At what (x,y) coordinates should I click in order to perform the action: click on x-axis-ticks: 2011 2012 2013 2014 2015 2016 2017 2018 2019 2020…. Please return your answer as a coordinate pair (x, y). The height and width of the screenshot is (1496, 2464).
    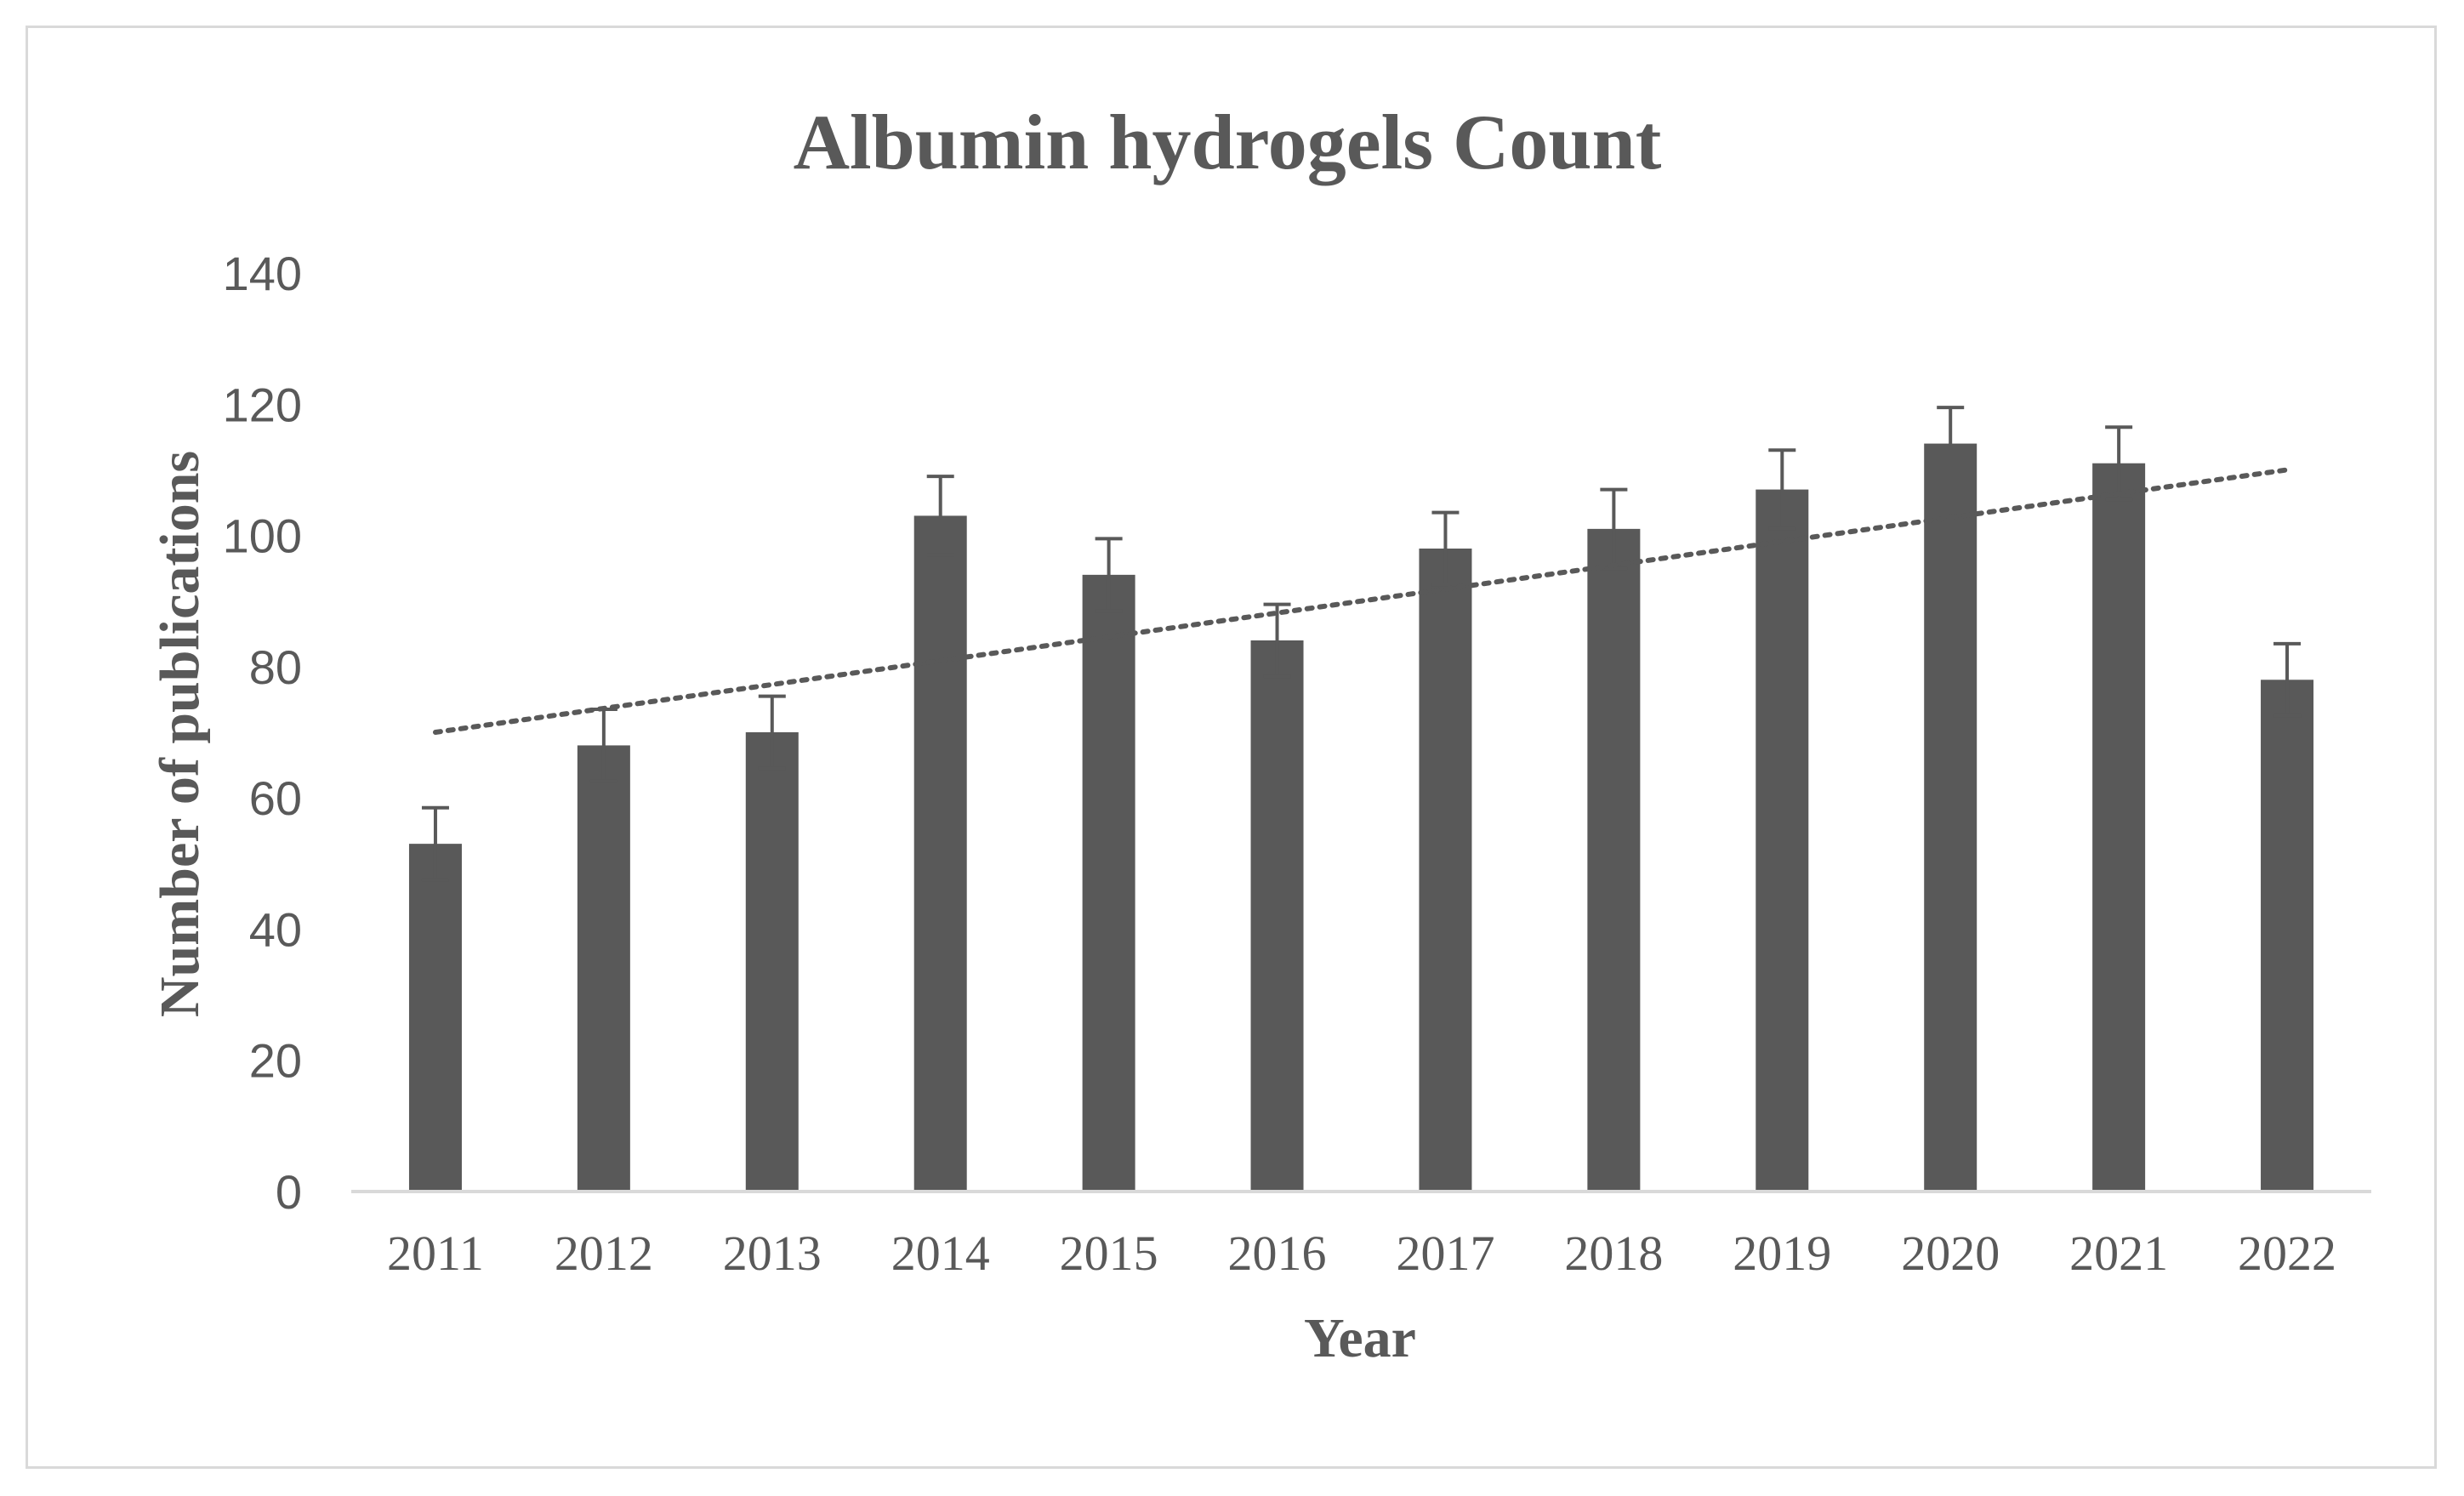
    Looking at the image, I should click on (1361, 1253).